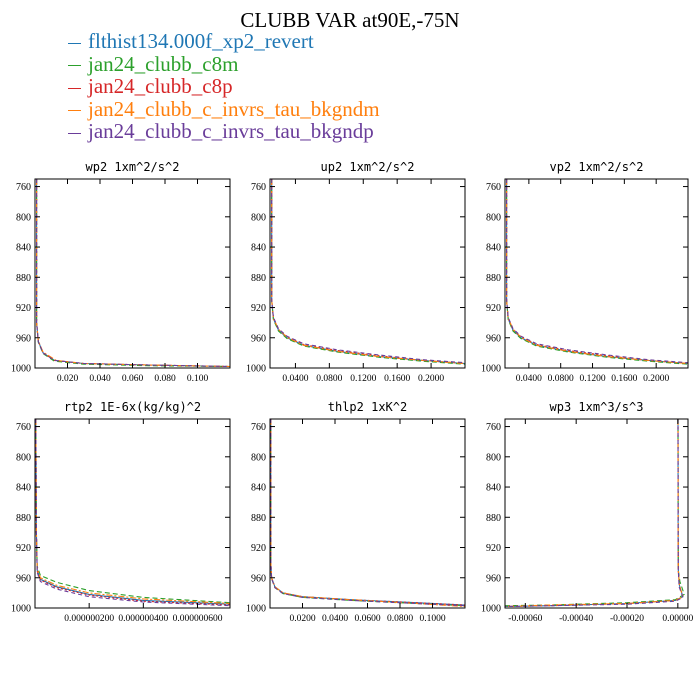 Image resolution: width=700 pixels, height=700 pixels. What do you see at coordinates (627, 619) in the screenshot?
I see `x-tick-label: -0.00020` at bounding box center [627, 619].